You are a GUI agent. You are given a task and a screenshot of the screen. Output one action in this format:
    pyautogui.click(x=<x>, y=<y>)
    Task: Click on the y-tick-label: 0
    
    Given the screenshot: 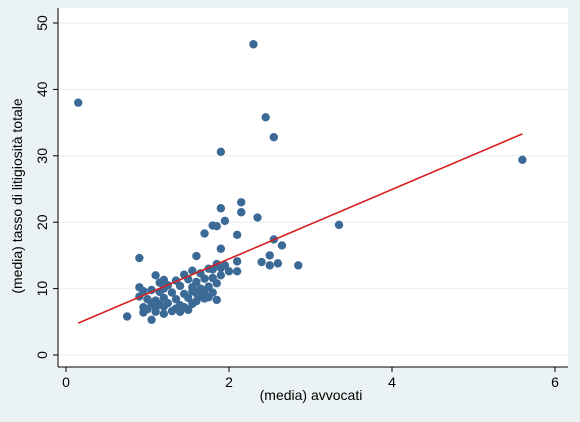 What is the action you would take?
    pyautogui.click(x=42, y=355)
    